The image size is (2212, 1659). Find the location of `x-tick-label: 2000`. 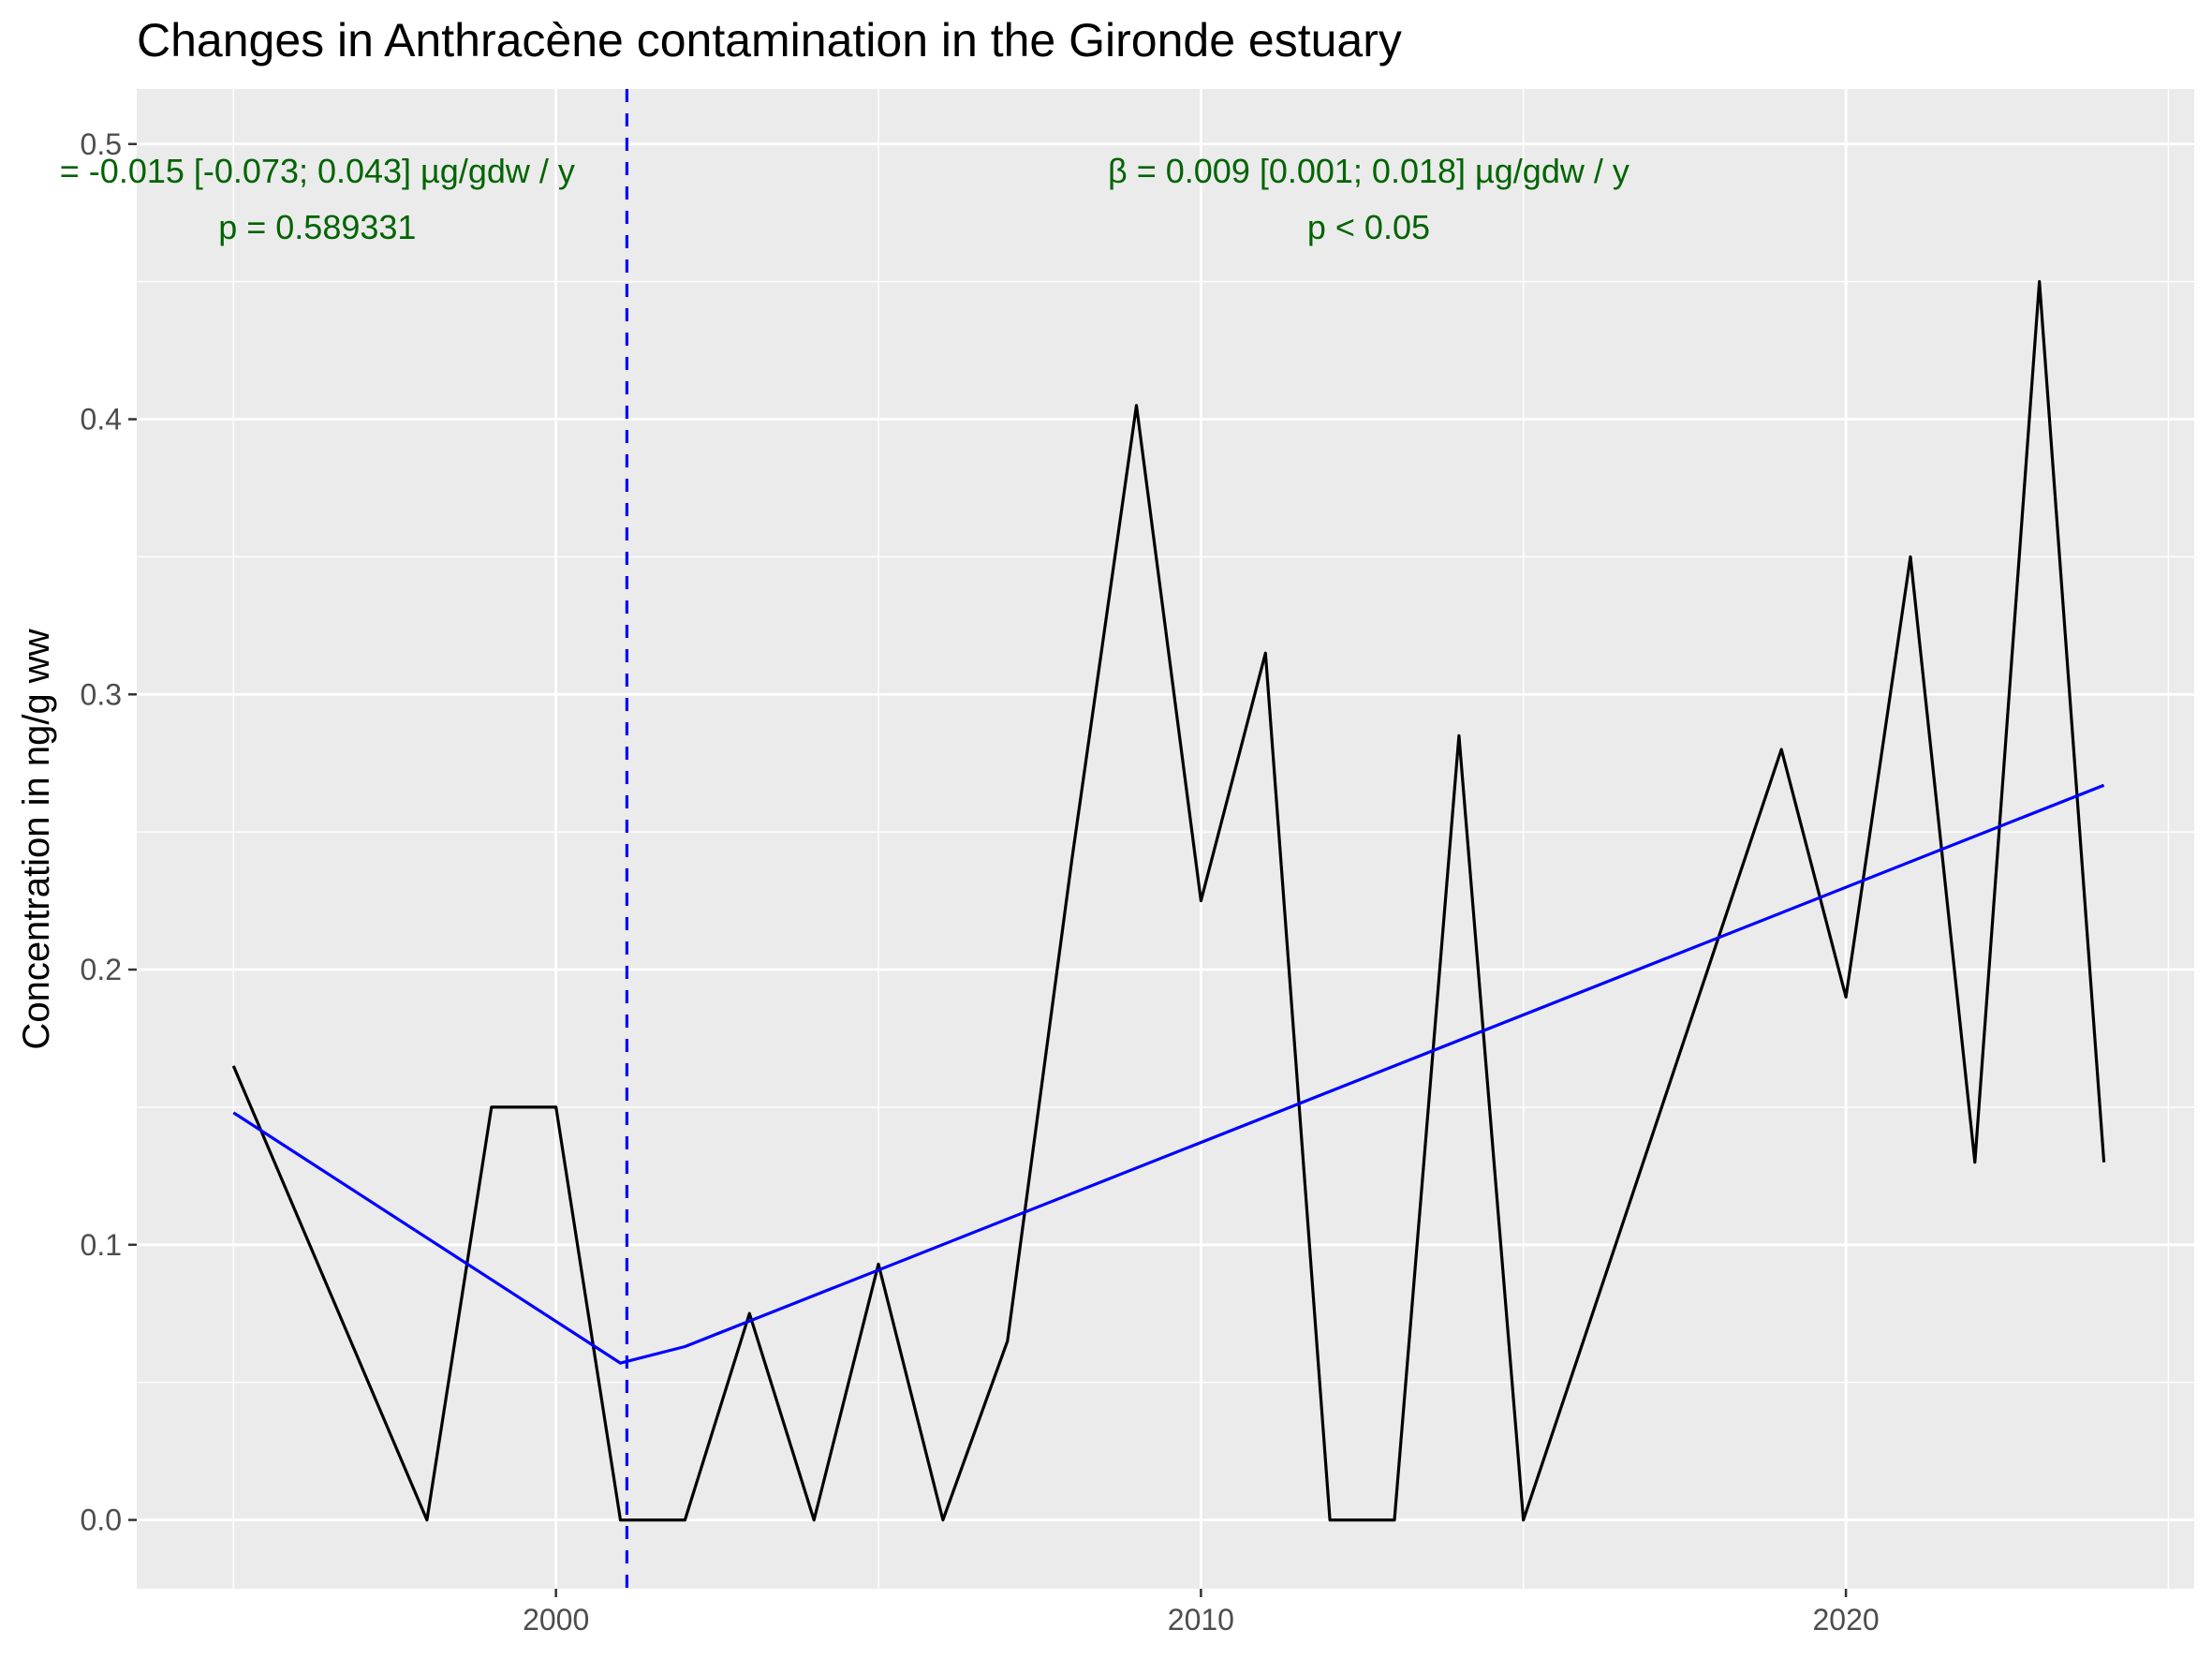

x-tick-label: 2000 is located at coordinates (556, 1620).